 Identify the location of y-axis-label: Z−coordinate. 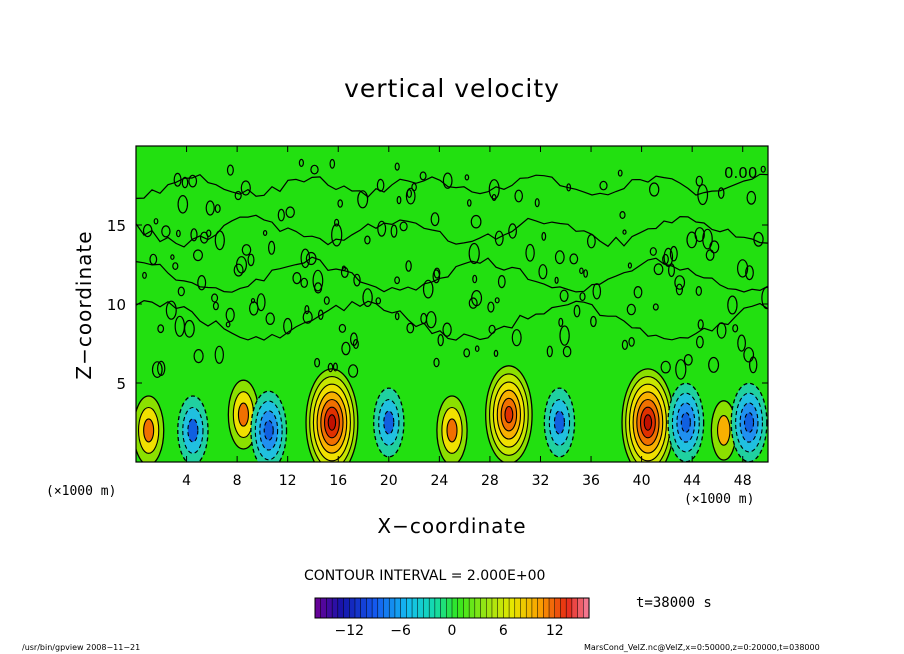
(84, 305).